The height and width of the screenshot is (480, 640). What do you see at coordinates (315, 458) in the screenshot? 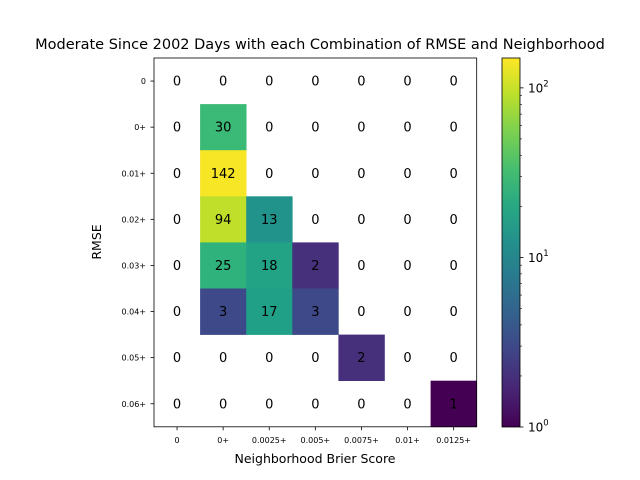
I see `x-axis-label: Neighborhood Brier Score` at bounding box center [315, 458].